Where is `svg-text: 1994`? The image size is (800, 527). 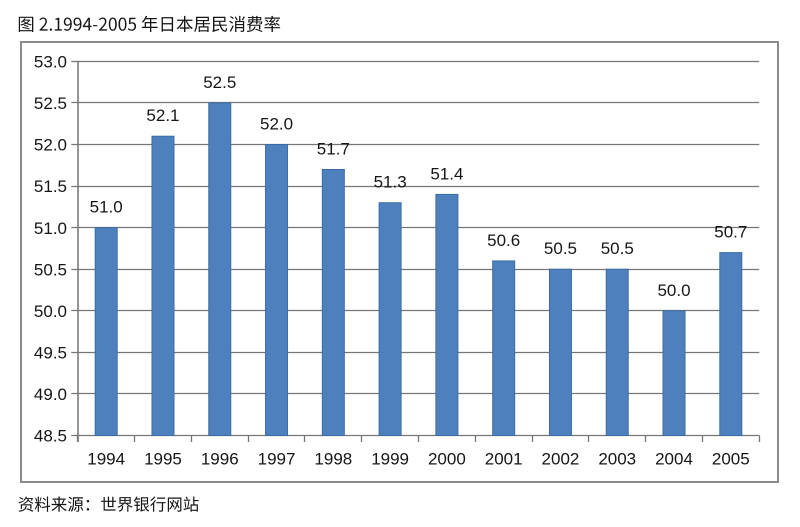 svg-text: 1994 is located at coordinates (106, 459).